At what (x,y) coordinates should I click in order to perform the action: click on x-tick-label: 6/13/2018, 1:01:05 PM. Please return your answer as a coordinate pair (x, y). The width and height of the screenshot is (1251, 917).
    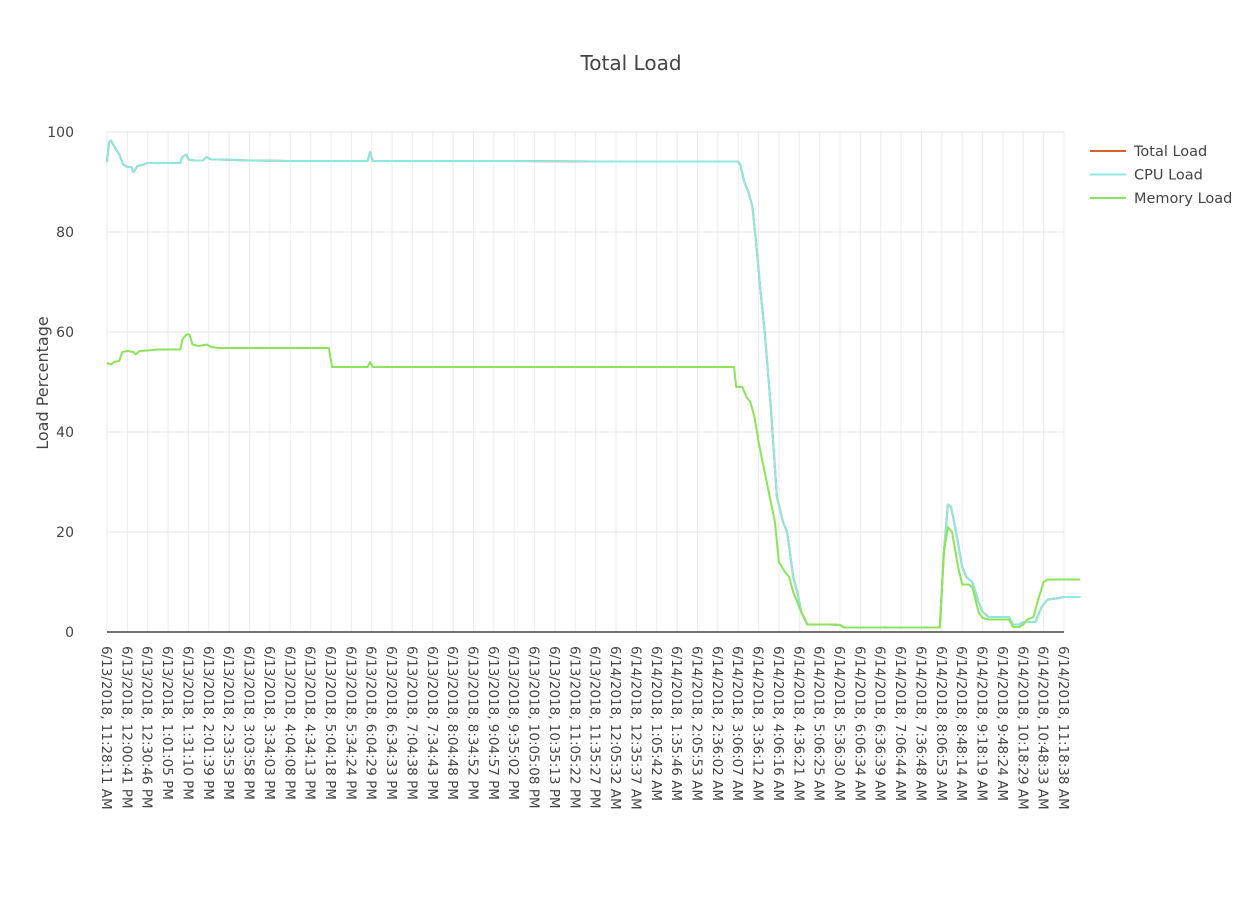
    Looking at the image, I should click on (167, 723).